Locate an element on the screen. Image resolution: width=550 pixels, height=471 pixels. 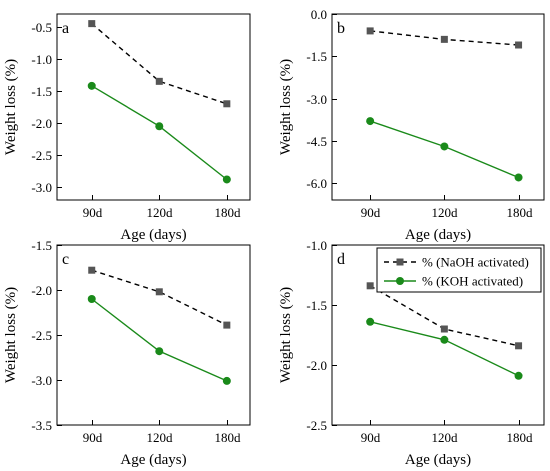
legend-label: % (NaOH activated) is located at coordinates (475, 262).